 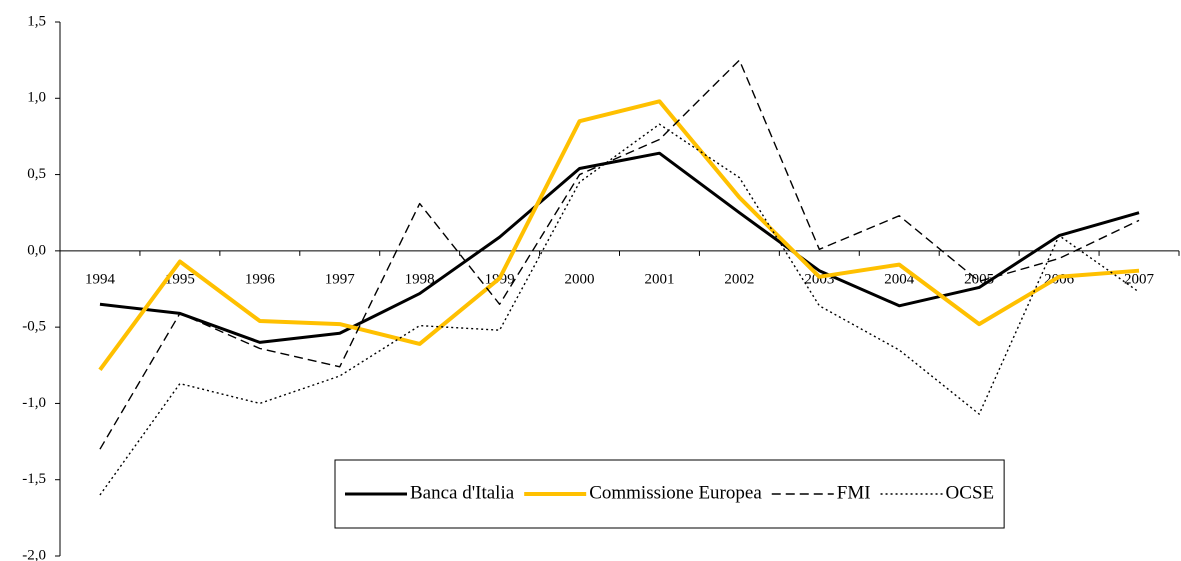 I want to click on x-tick-label: 2004, so click(x=899, y=279).